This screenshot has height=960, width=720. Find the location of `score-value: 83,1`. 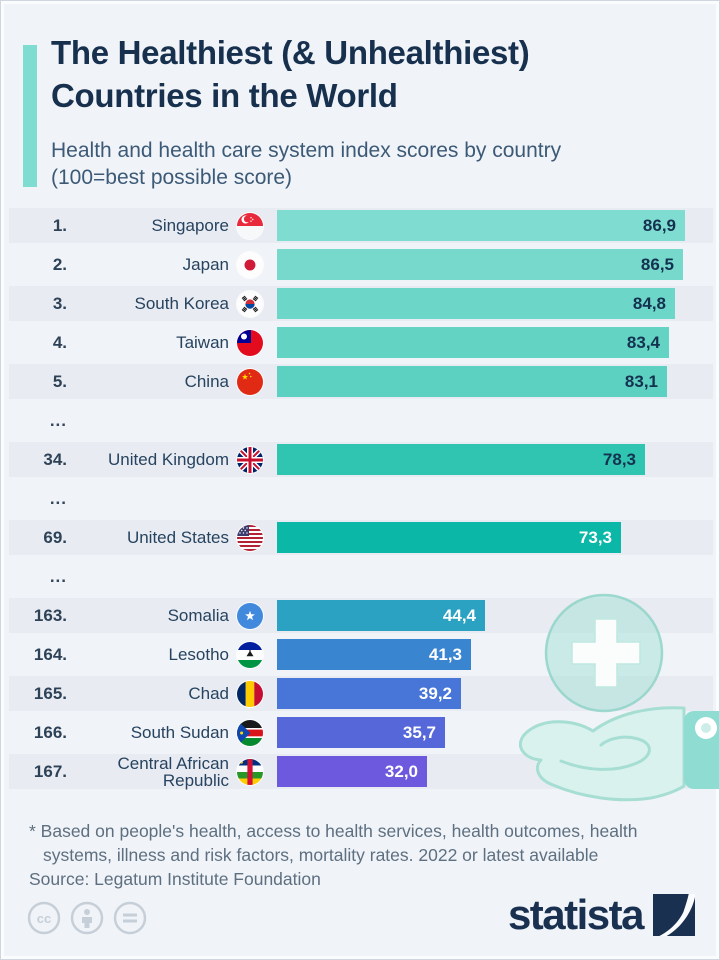

score-value: 83,1 is located at coordinates (641, 381).